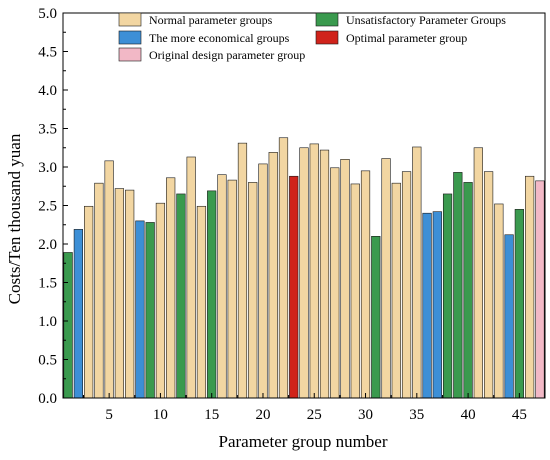 The width and height of the screenshot is (550, 460). I want to click on x-tick-label: 20, so click(262, 415).